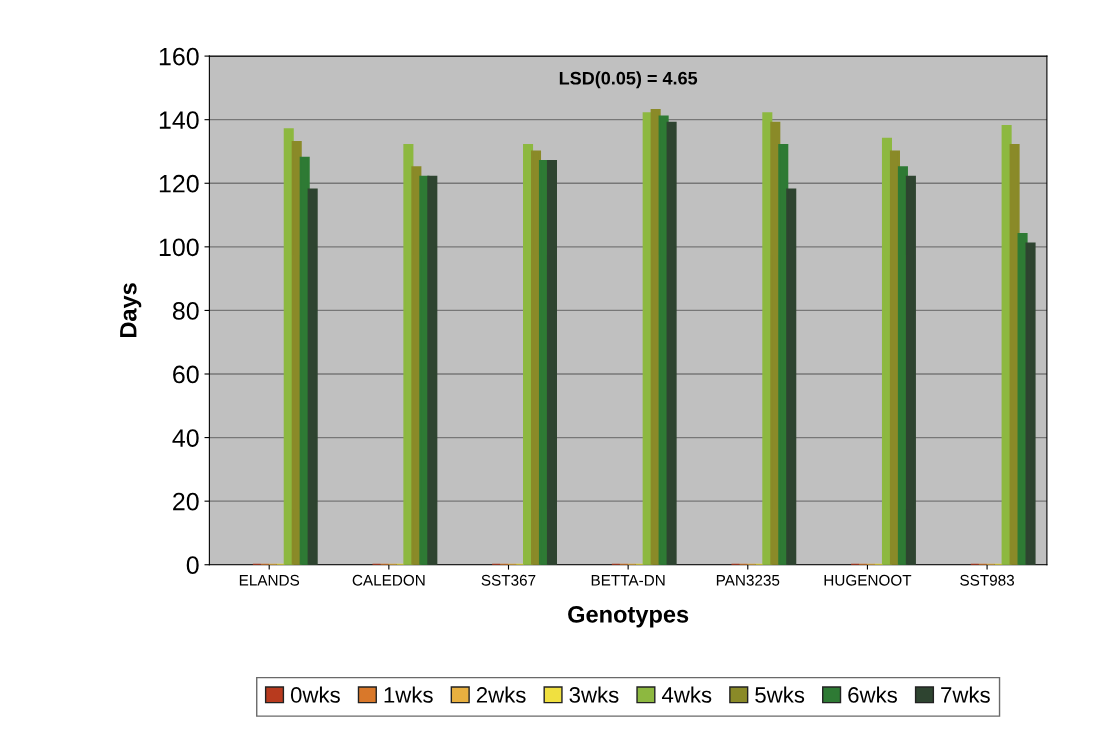  I want to click on x-tick-label: PAN3235, so click(748, 580).